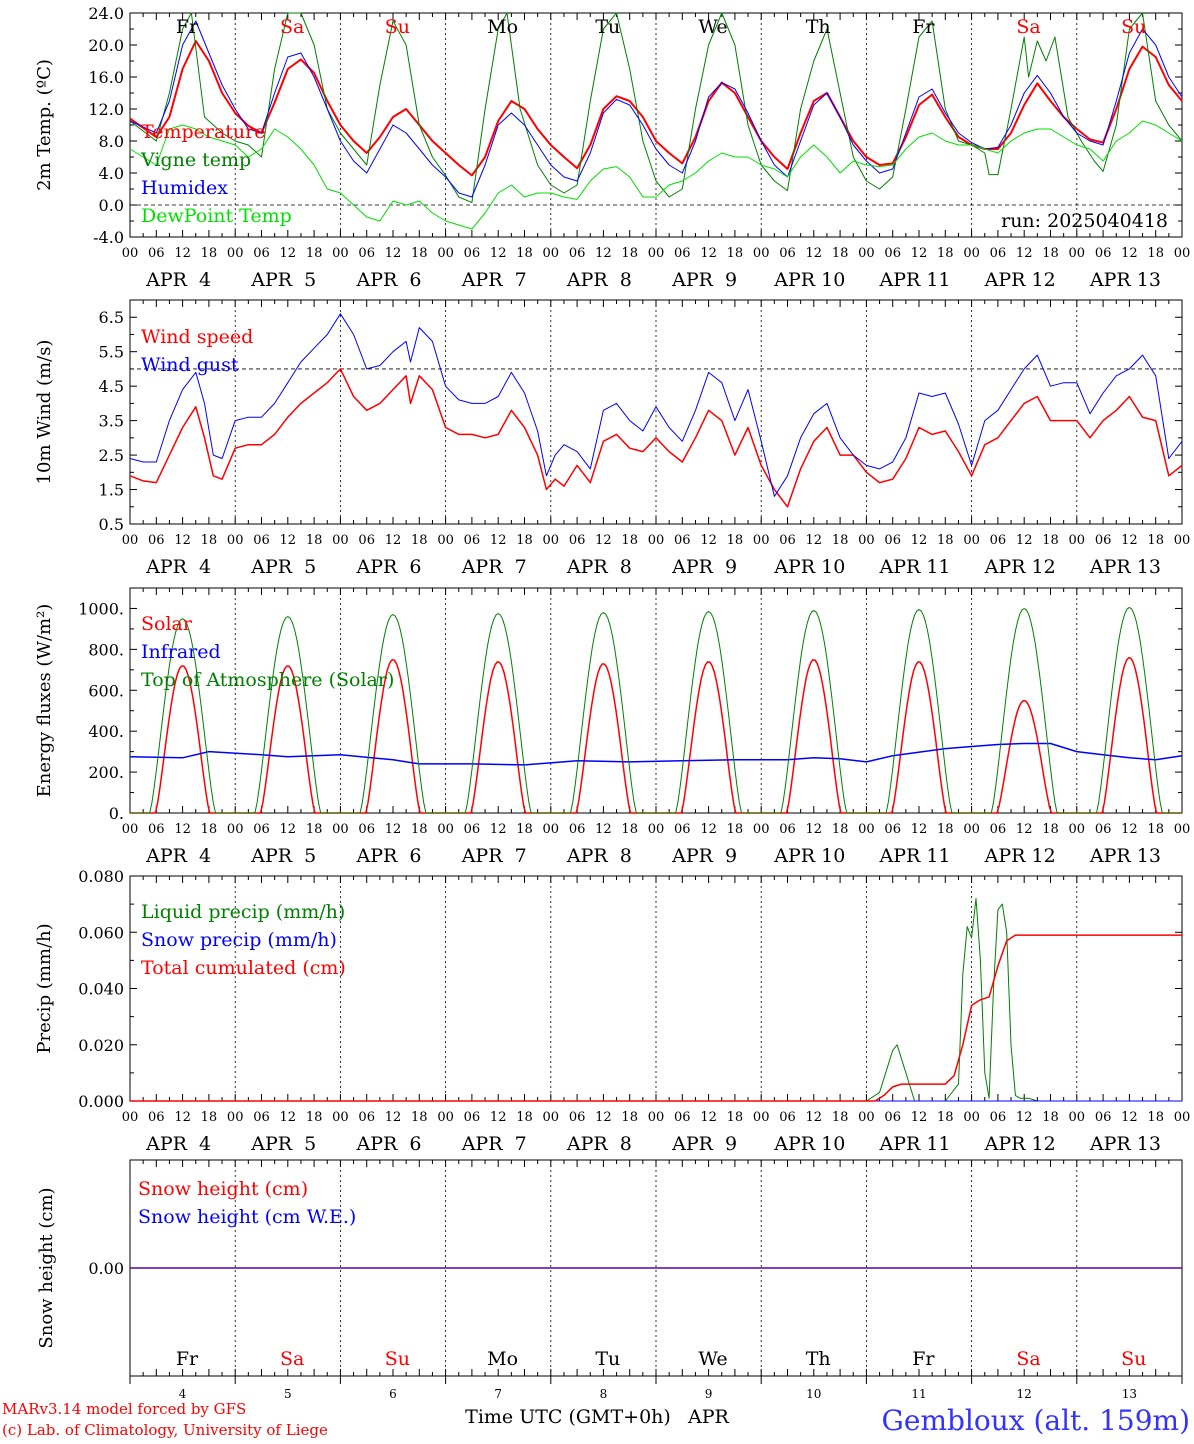 The height and width of the screenshot is (1444, 1194). What do you see at coordinates (712, 1359) in the screenshot?
I see `weekday-label-bottom: We` at bounding box center [712, 1359].